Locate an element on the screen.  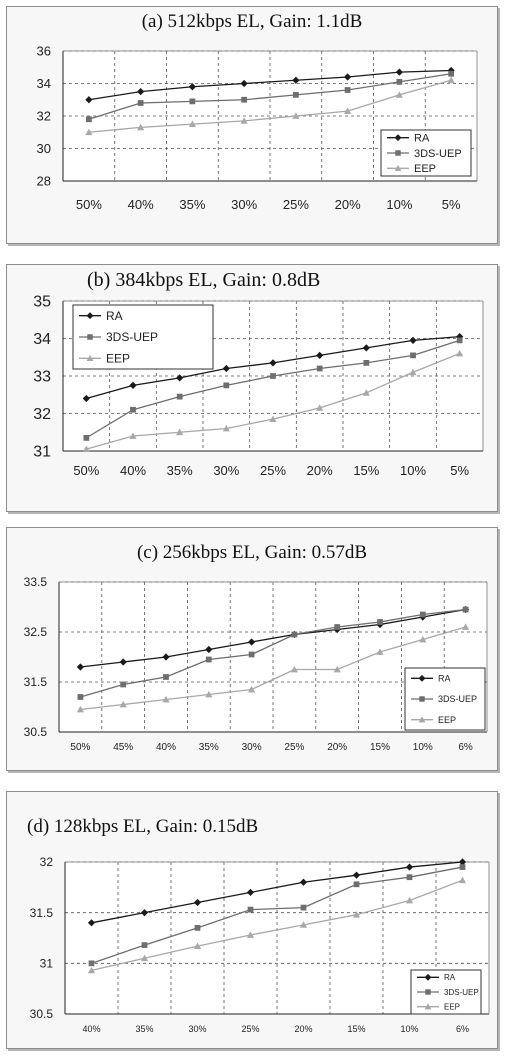
y-tick-label: 31 is located at coordinates (47, 964).